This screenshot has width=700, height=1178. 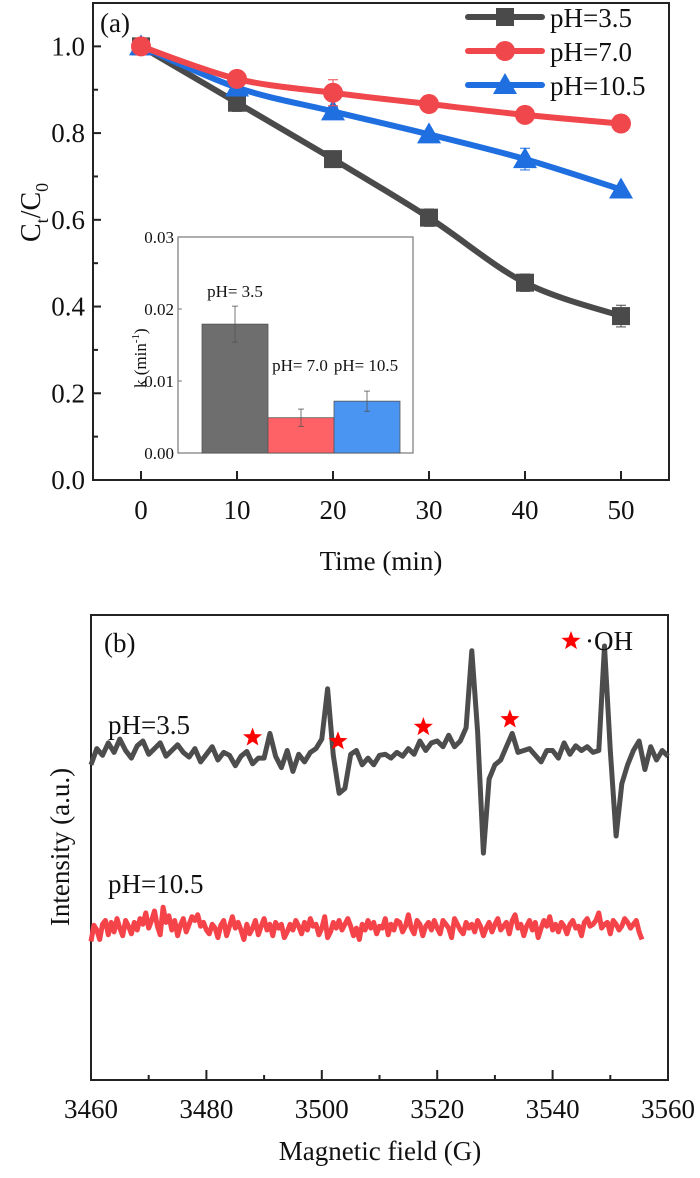 I want to click on x-tick-label-a: 40, so click(x=525, y=510).